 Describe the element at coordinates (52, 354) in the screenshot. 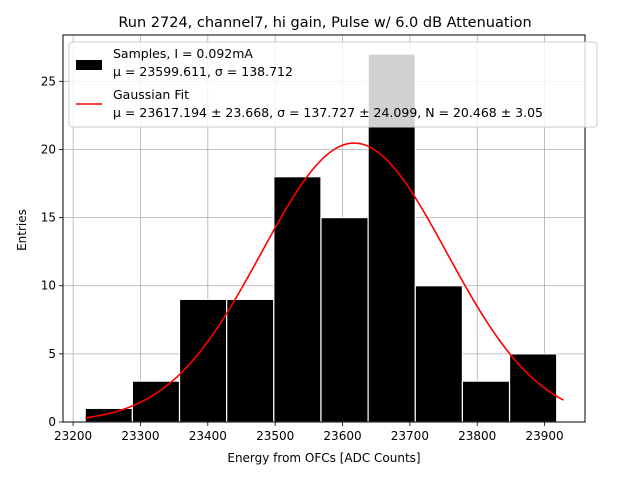

I see `y-tick-label: 5` at that location.